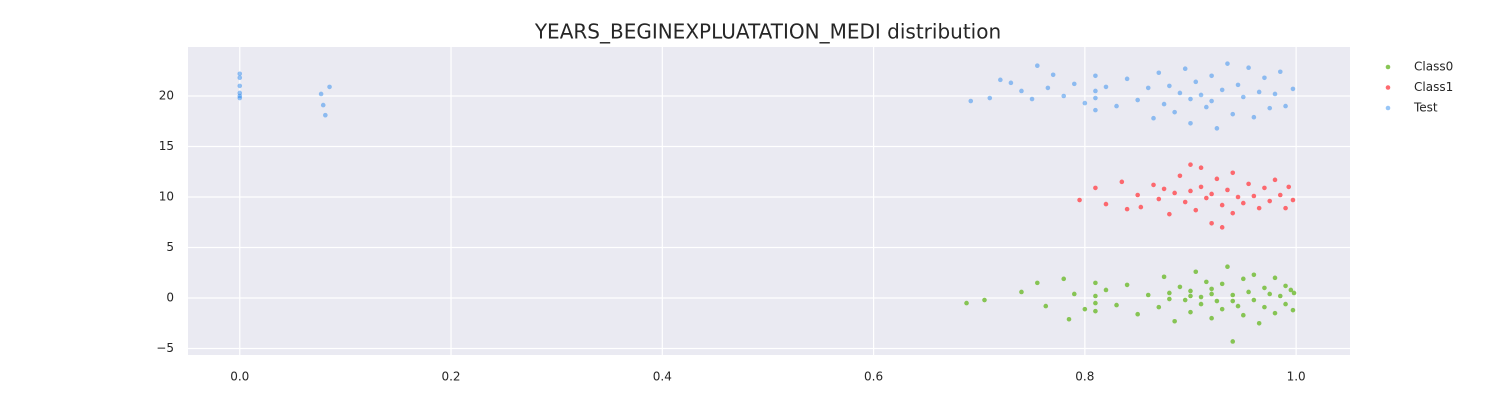 The image size is (1500, 400). Describe the element at coordinates (170, 247) in the screenshot. I see `y-tick-label: 5` at that location.